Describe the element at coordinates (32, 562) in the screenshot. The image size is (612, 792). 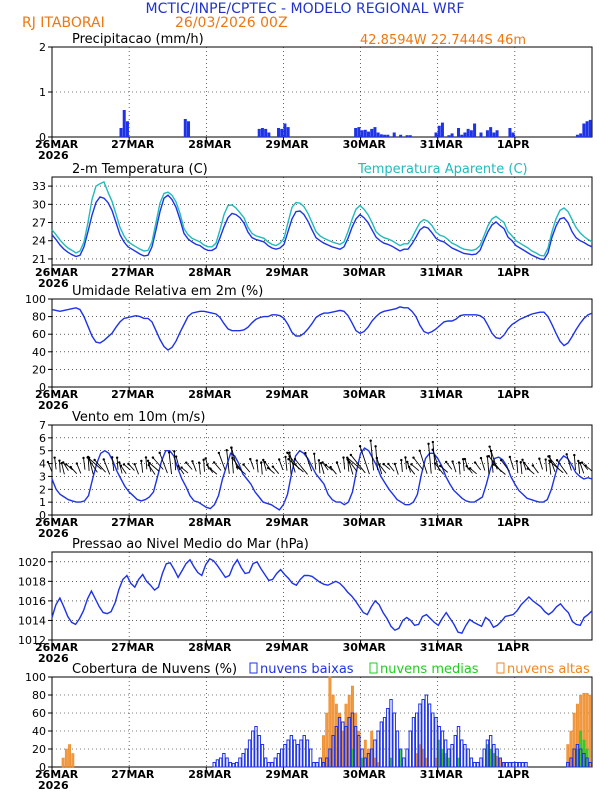
I see `y-tick-label: 1020` at that location.